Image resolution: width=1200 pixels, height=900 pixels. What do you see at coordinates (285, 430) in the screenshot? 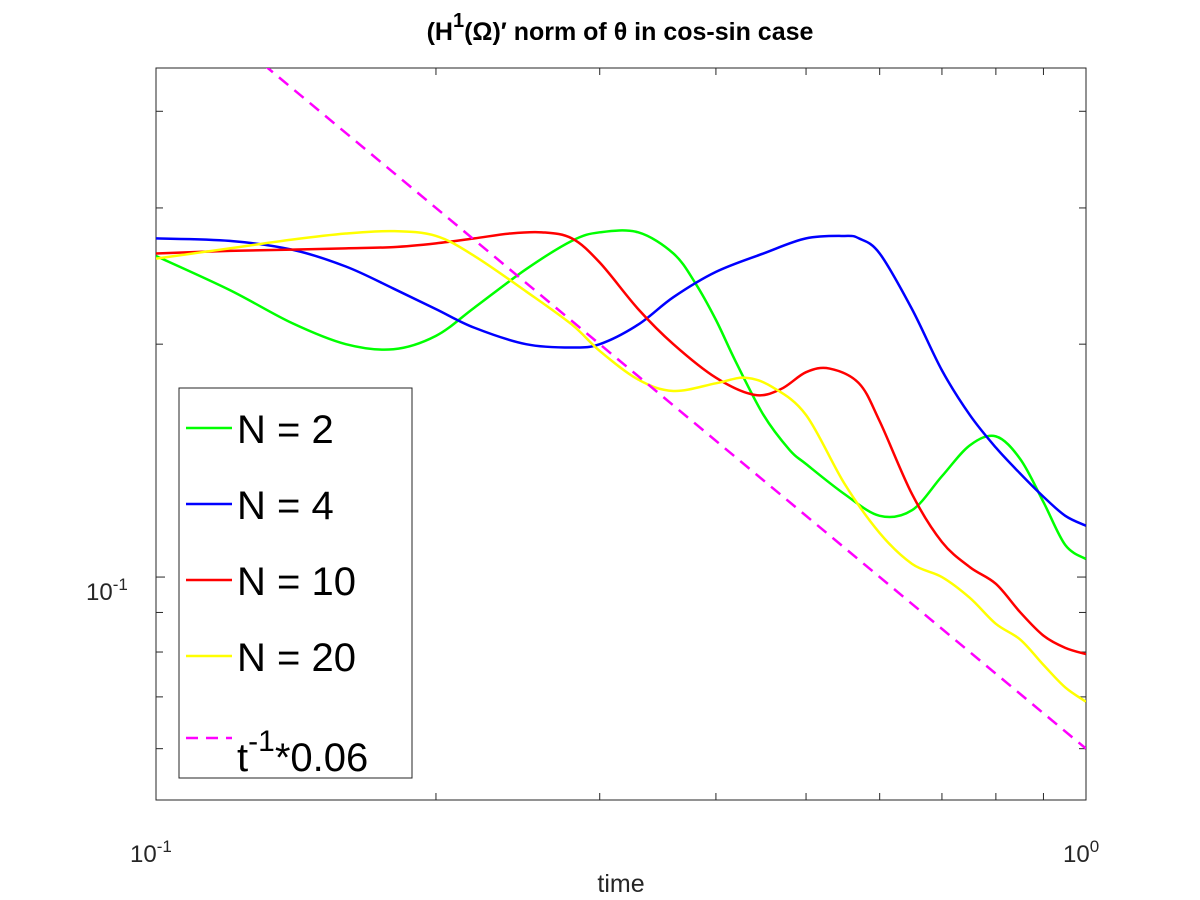
I see `legend-label-n2: N = 2` at bounding box center [285, 430].